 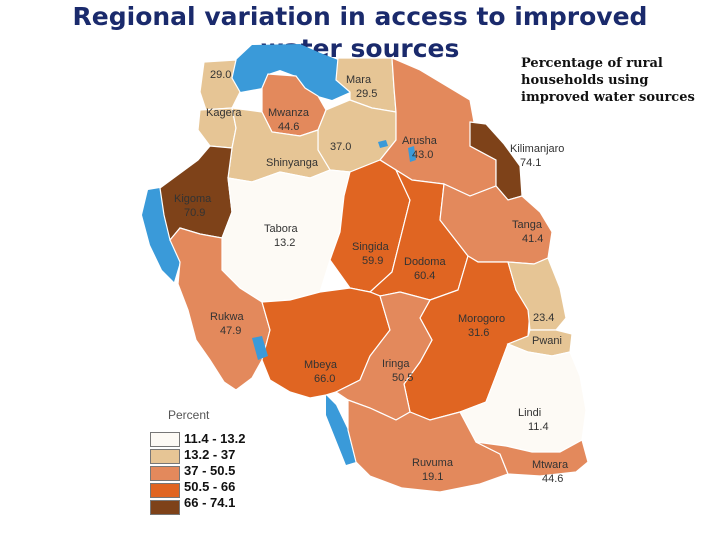 I want to click on region-value-label: 70.9, so click(x=194, y=213).